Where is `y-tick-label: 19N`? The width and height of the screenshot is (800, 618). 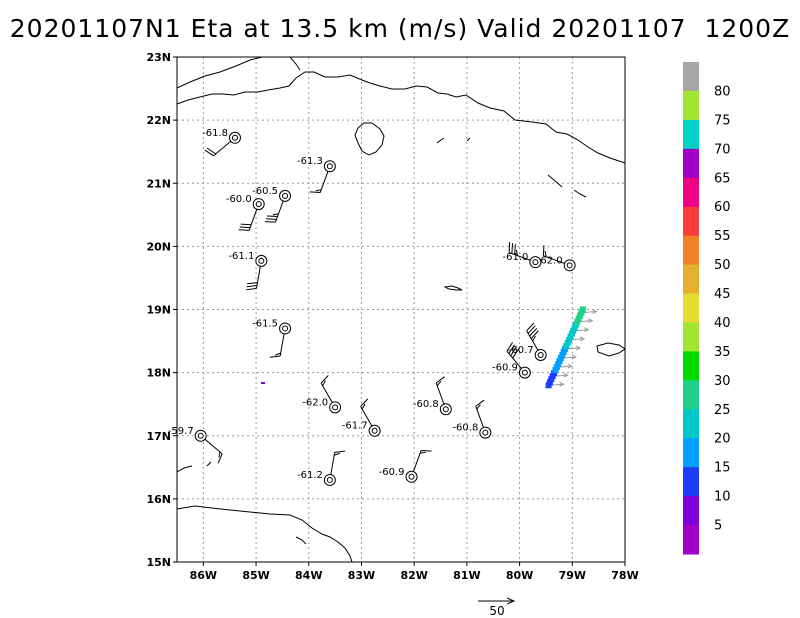 y-tick-label: 19N is located at coordinates (158, 310).